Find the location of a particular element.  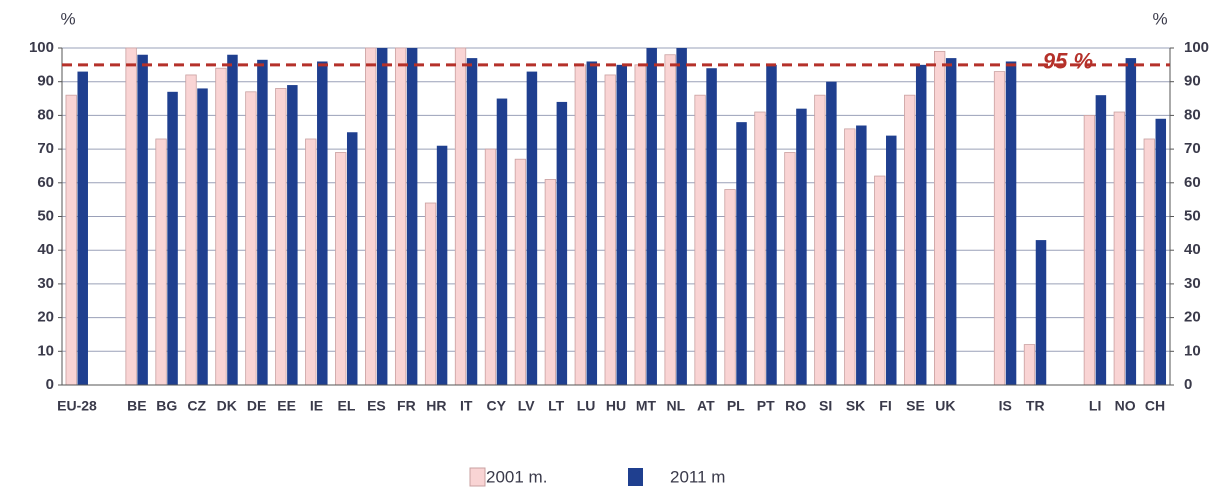

x-tick-label: HR is located at coordinates (436, 406).